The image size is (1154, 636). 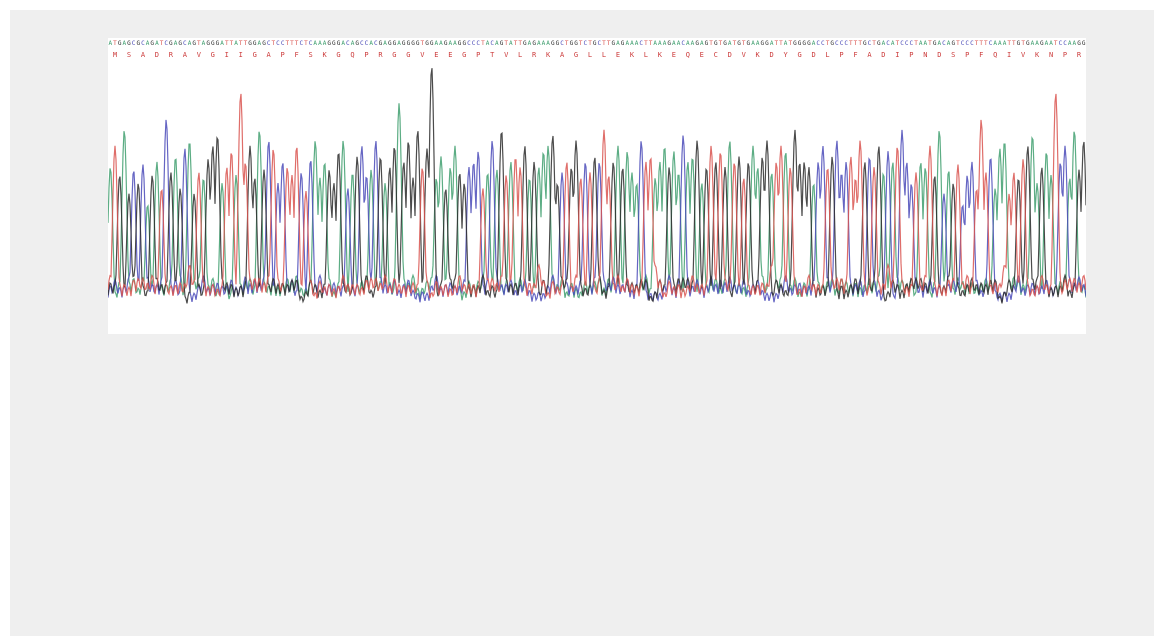 I want to click on amino-acid-label: S, so click(x=953, y=55).